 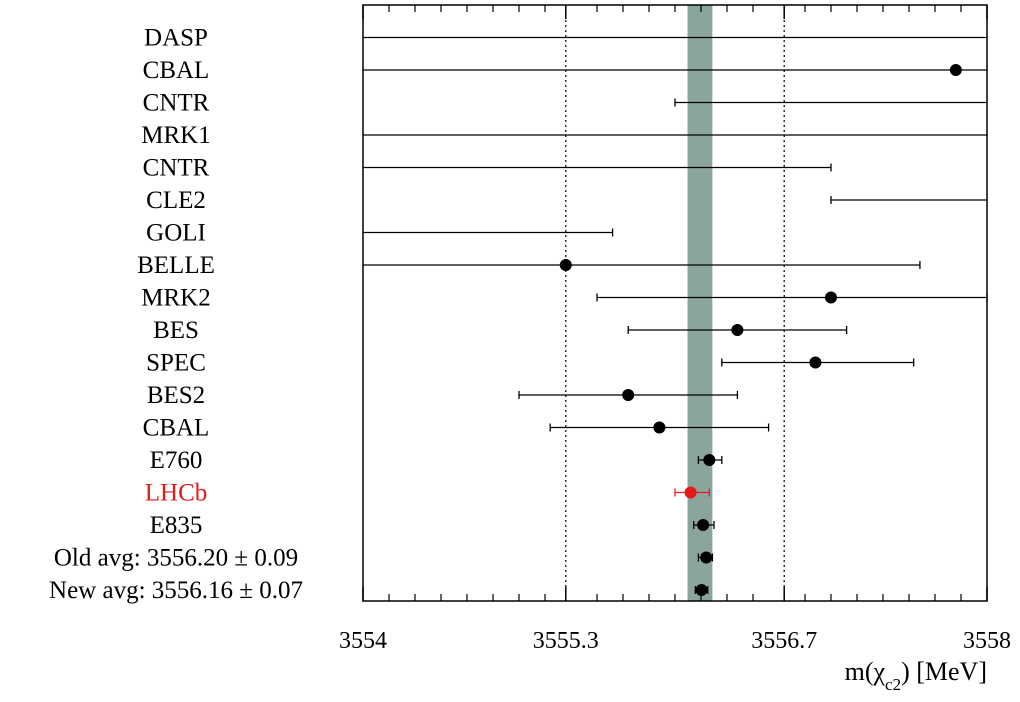 I want to click on row-label: BES, so click(x=176, y=330).